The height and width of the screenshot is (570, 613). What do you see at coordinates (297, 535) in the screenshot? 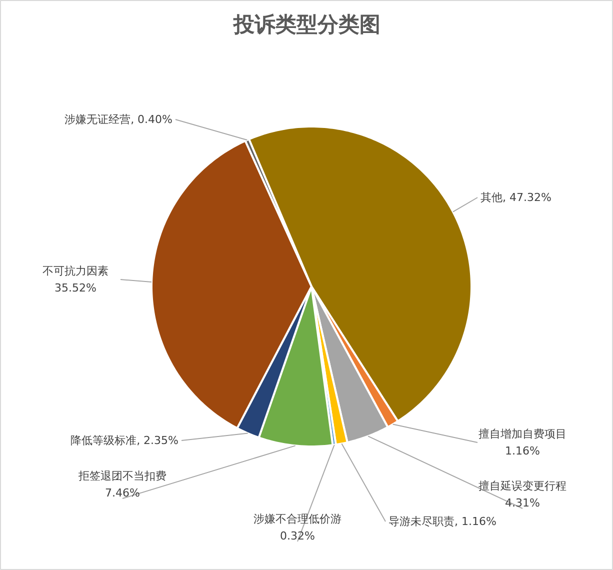
I see `data-label: 0.32%` at bounding box center [297, 535].